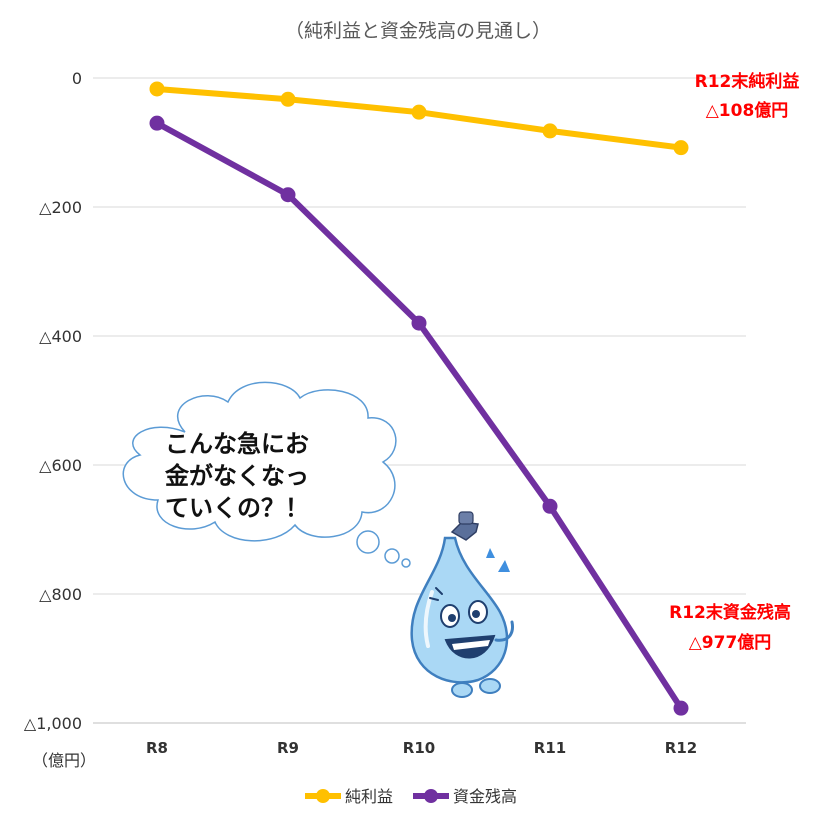 The height and width of the screenshot is (821, 836). Describe the element at coordinates (730, 627) in the screenshot. I see `annotation-fund-balance: R12末資金残高 △977億円` at that location.